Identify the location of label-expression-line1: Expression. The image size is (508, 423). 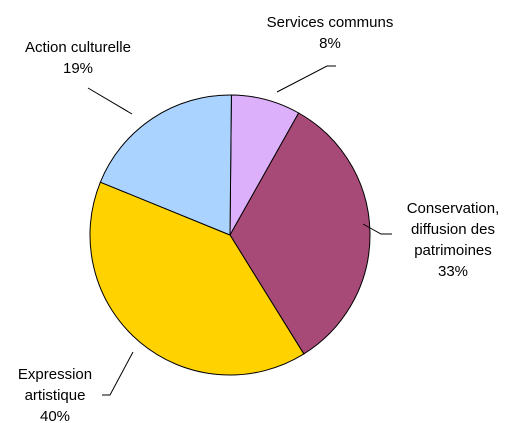
(55, 374).